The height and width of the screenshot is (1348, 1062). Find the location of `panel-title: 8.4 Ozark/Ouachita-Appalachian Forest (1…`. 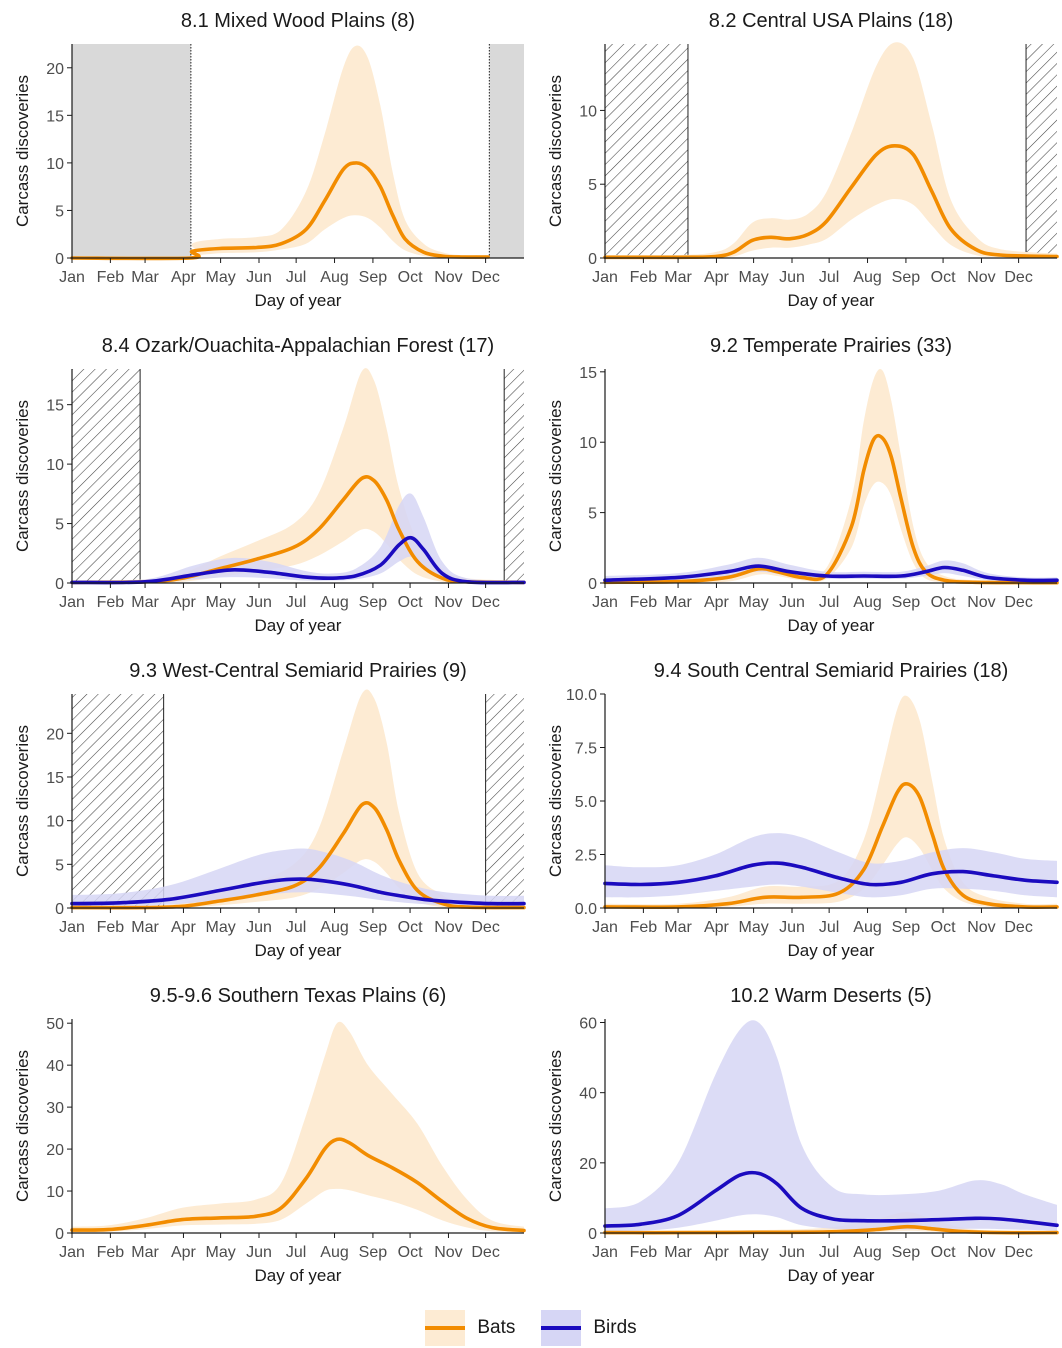

panel-title: 8.4 Ozark/Ouachita-Appalachian Forest (1… is located at coordinates (298, 346).